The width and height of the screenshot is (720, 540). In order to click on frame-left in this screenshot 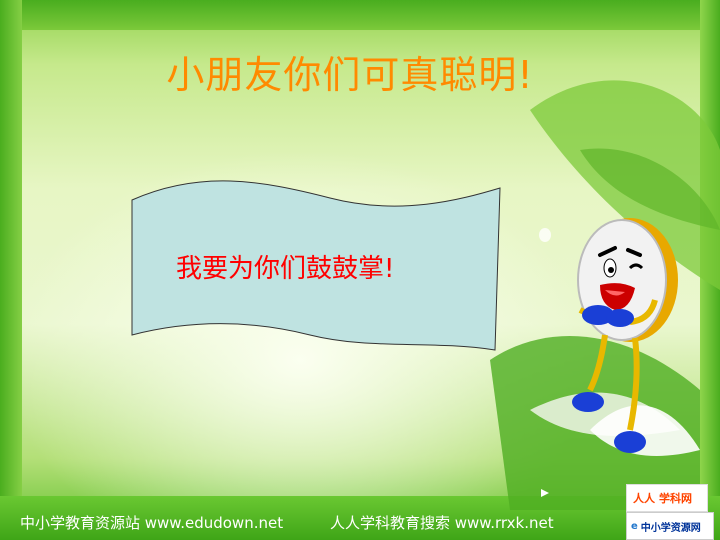, I will do `click(11, 270)`.